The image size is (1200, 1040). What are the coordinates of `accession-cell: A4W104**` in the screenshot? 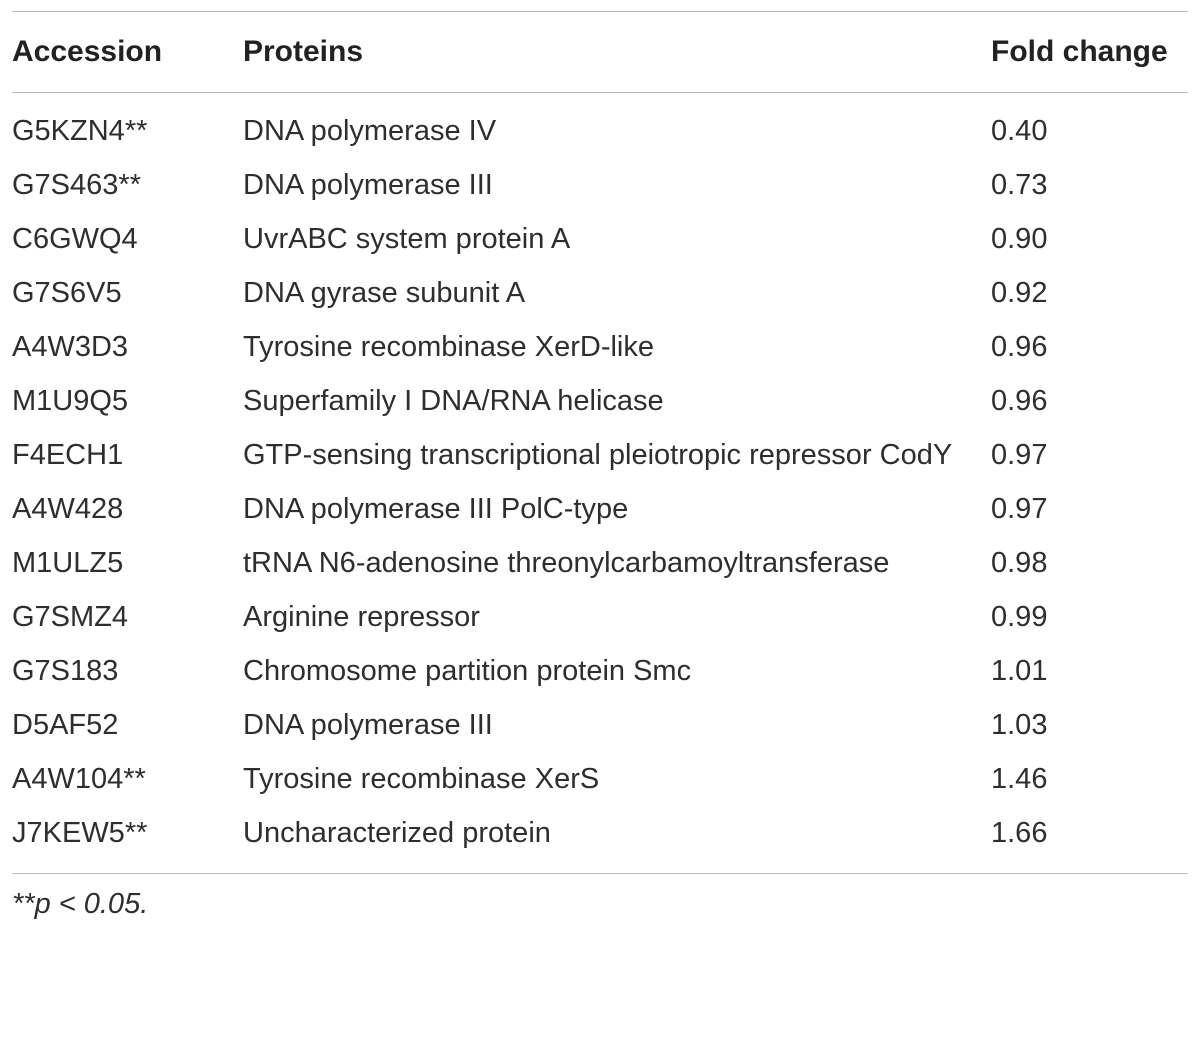 It's located at (79, 779).